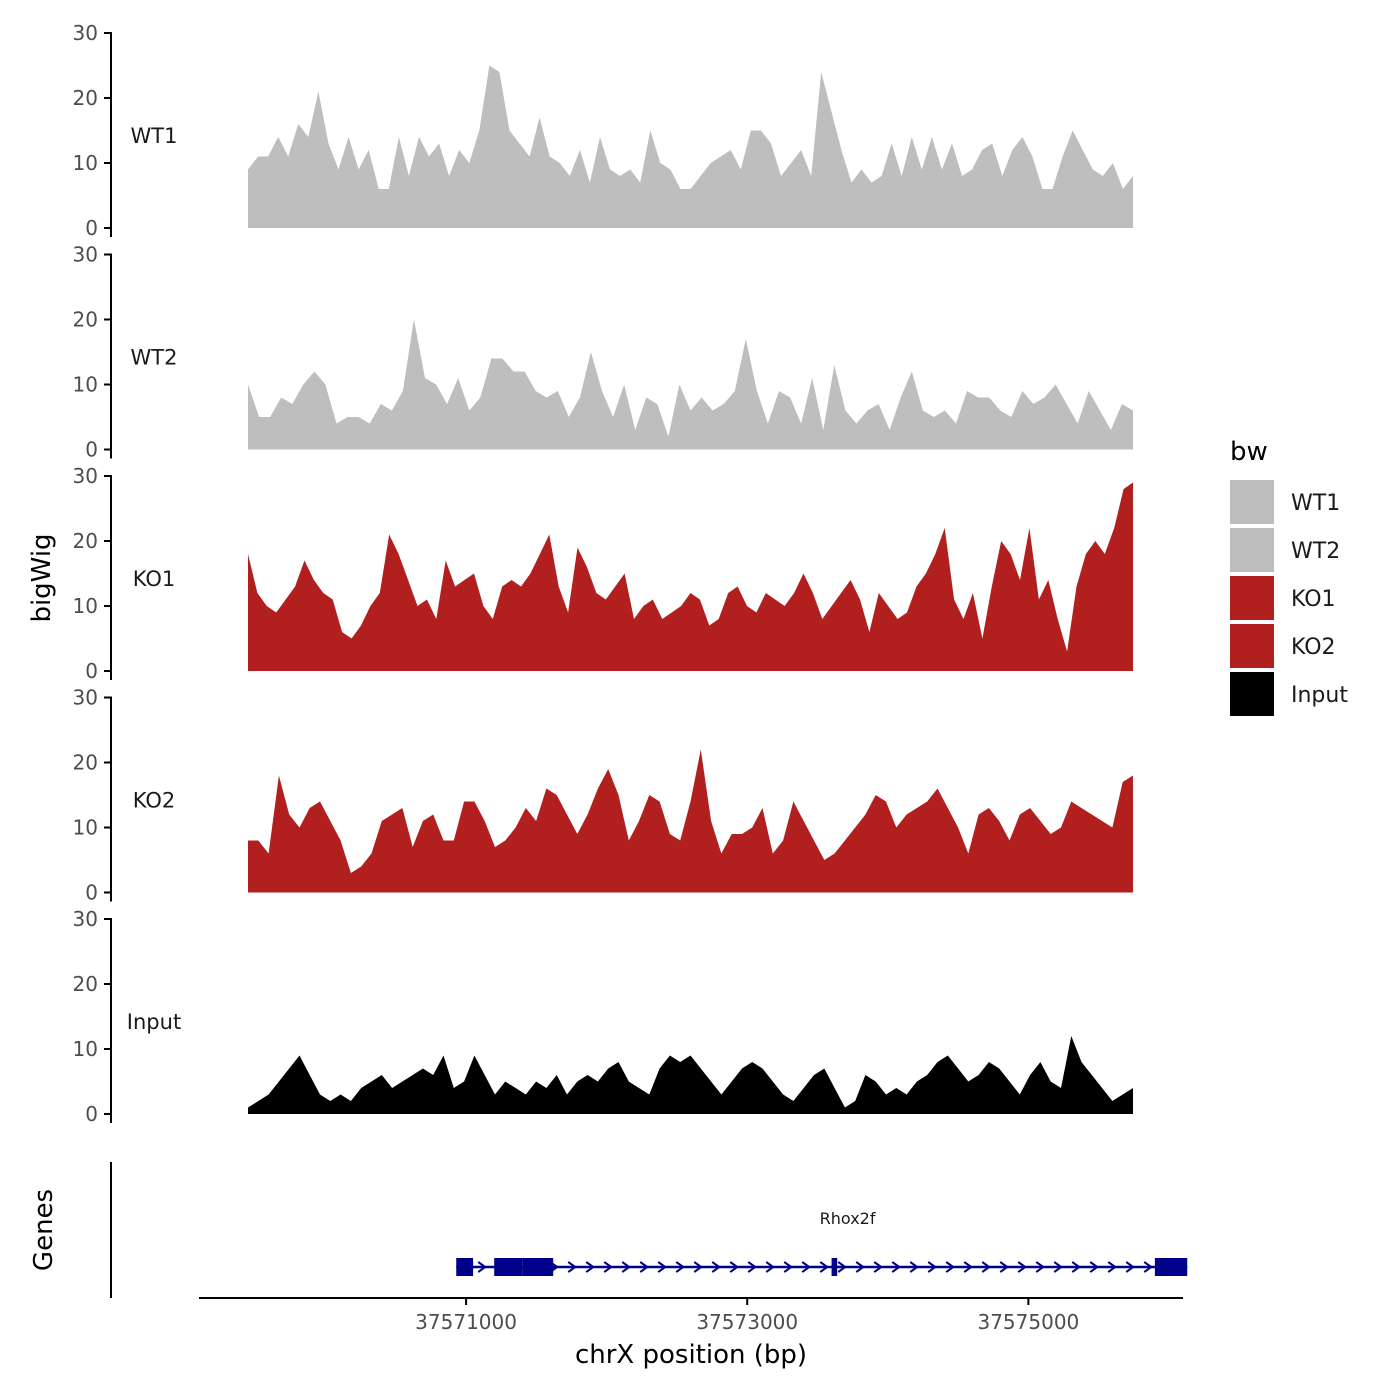  What do you see at coordinates (1313, 647) in the screenshot?
I see `legend-label: KO2` at bounding box center [1313, 647].